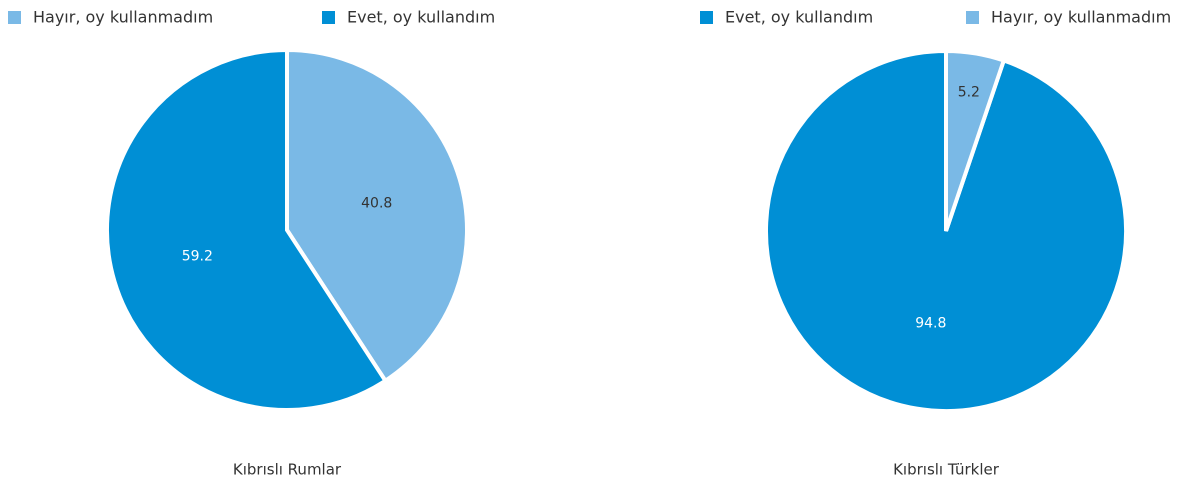 This screenshot has height=481, width=1187. What do you see at coordinates (946, 470) in the screenshot?
I see `chart-title: Kıbrıslı Türkler` at bounding box center [946, 470].